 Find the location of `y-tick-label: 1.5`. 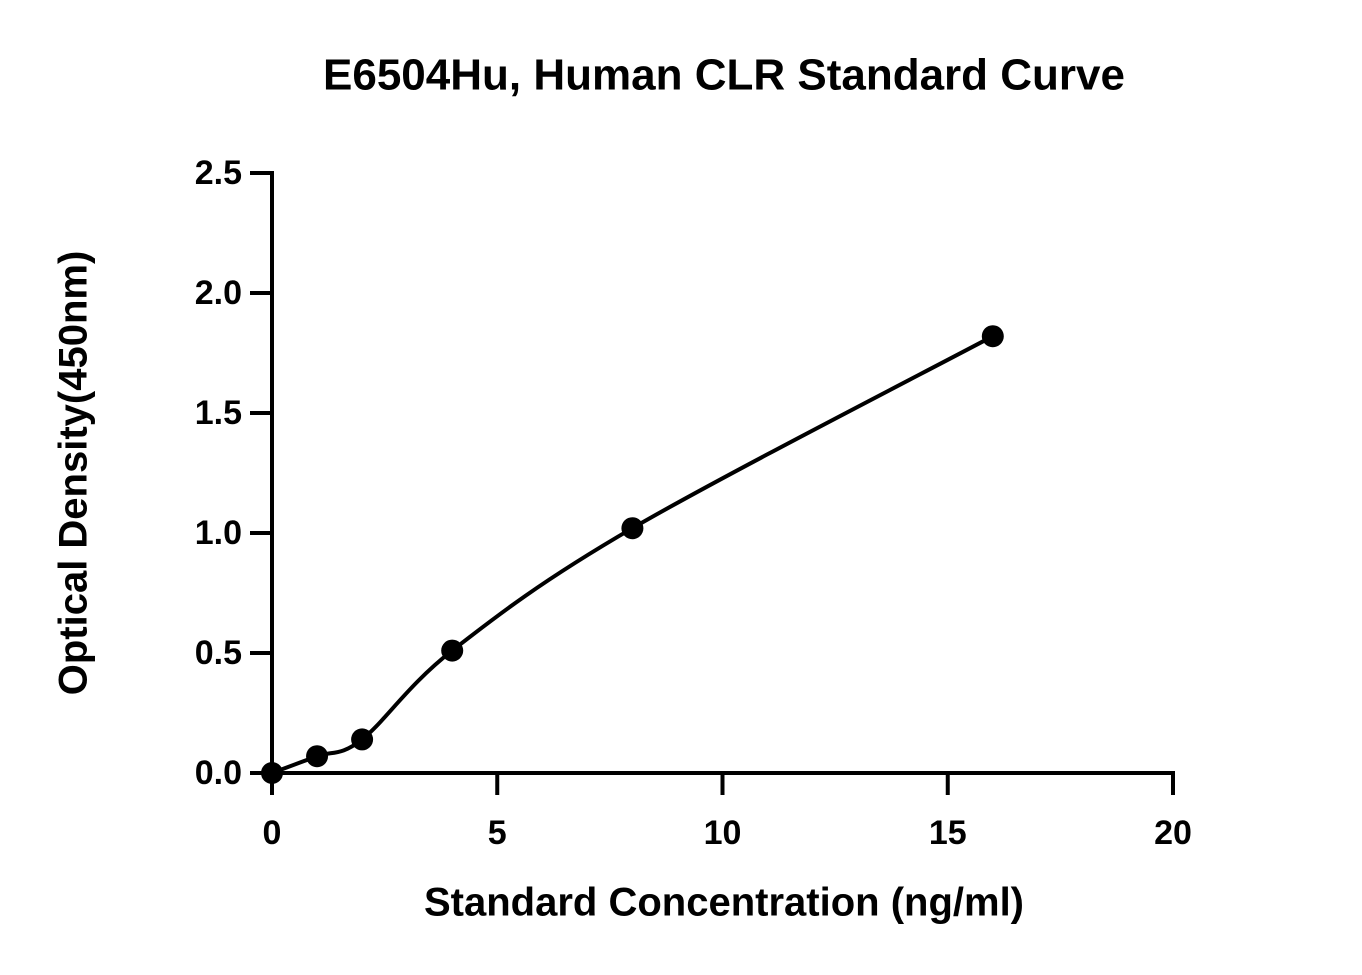

y-tick-label: 1.5 is located at coordinates (218, 413).